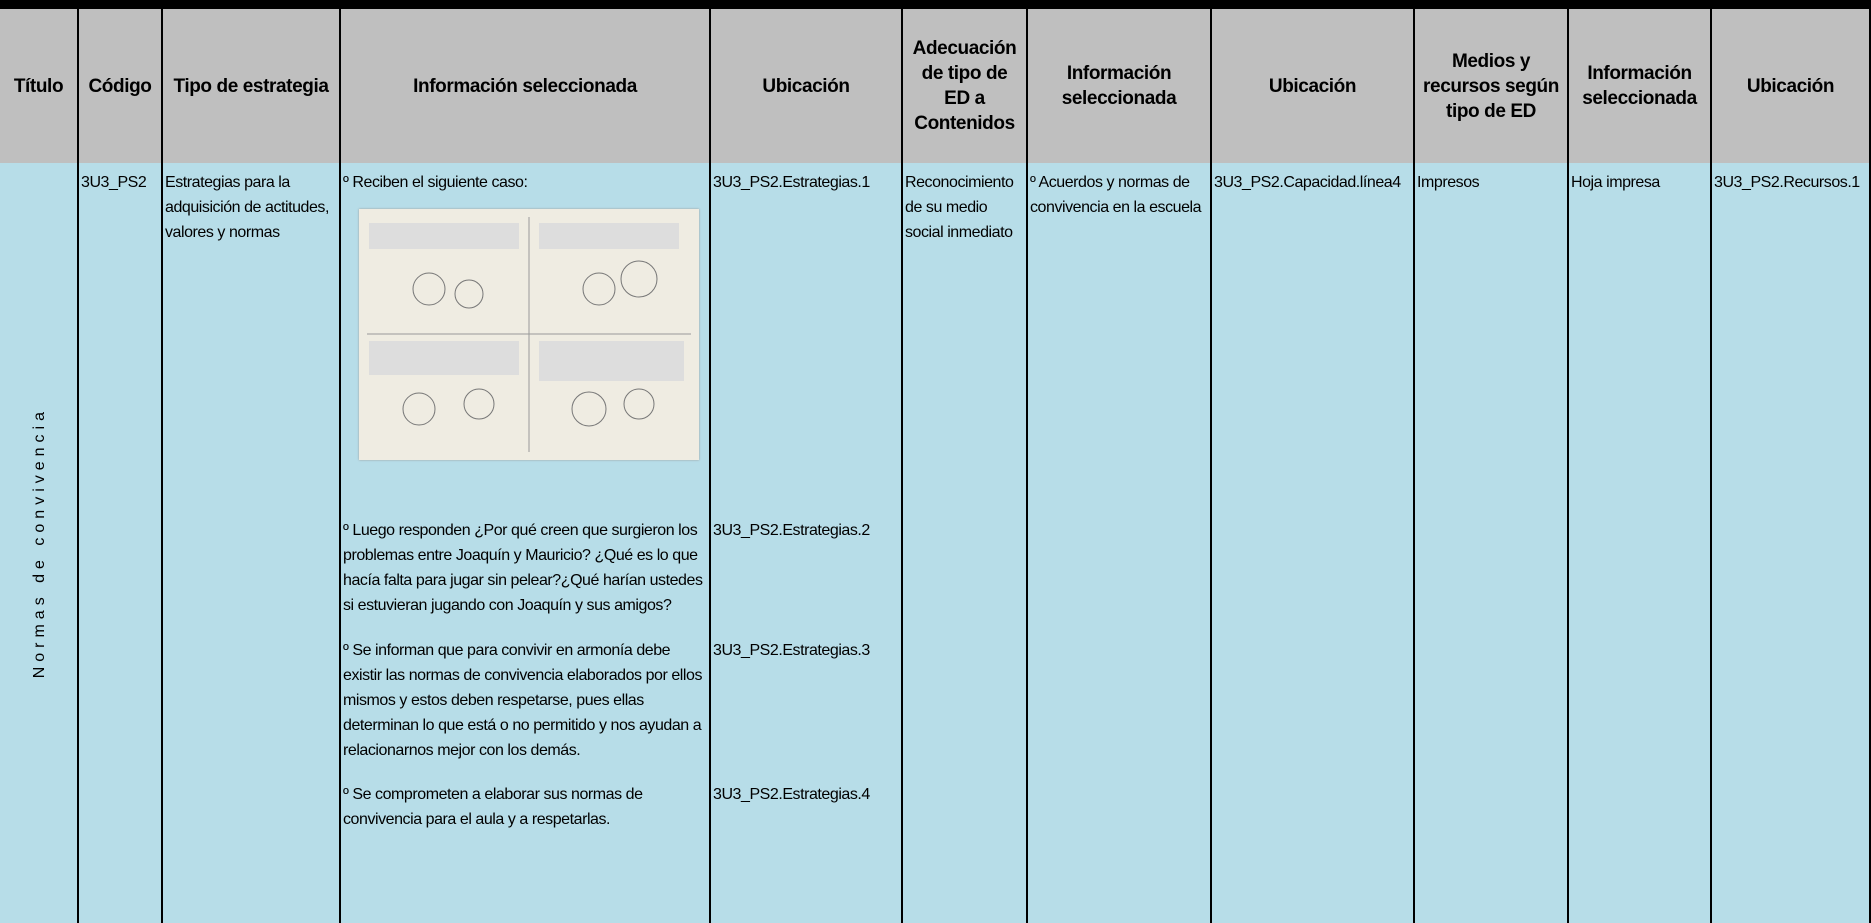  I want to click on strategy-location: 3U3_PS2.Estrategias.4, so click(791, 794).